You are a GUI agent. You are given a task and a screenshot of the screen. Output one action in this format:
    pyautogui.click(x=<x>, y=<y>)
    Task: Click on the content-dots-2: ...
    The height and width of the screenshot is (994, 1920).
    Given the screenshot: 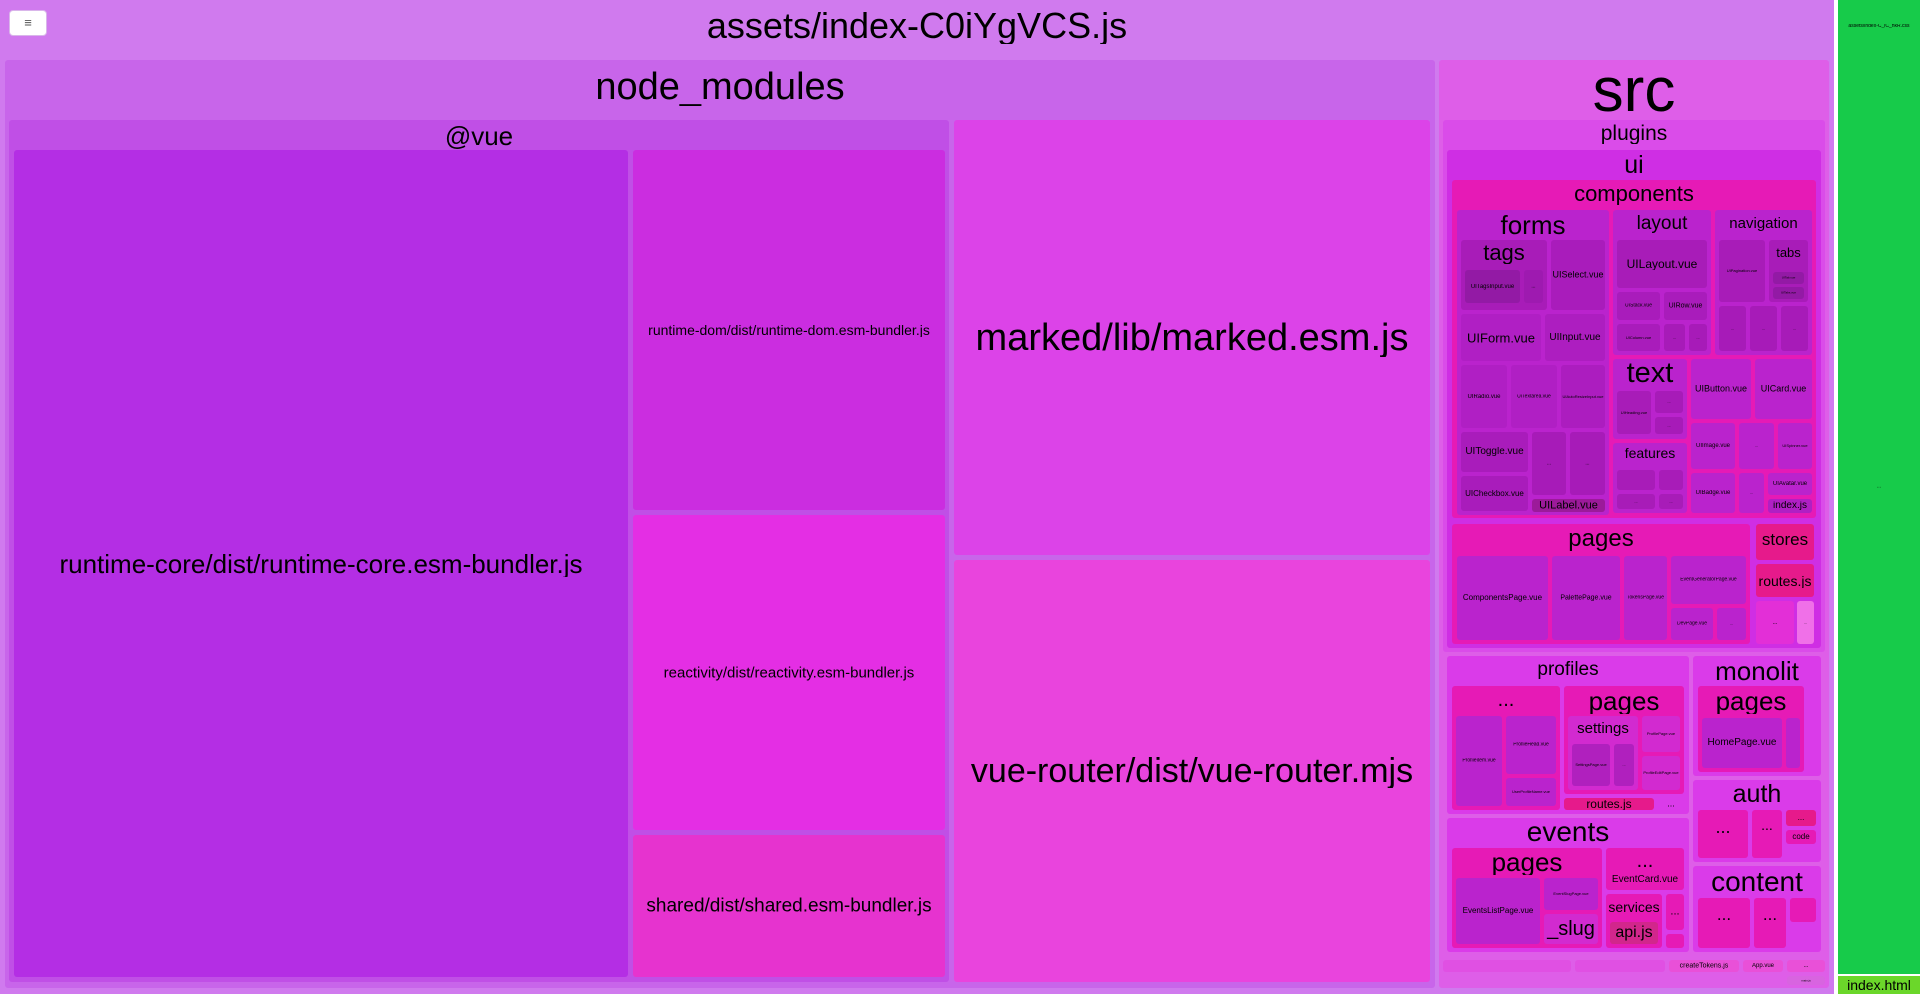 What is the action you would take?
    pyautogui.click(x=1770, y=923)
    